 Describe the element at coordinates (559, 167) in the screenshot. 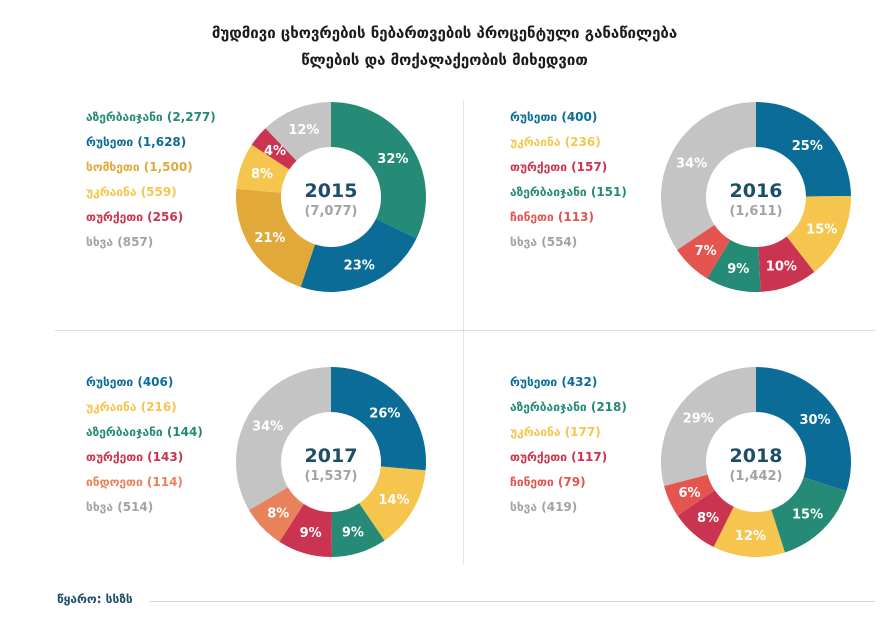

I see `legend-item: თურქეთი (157)` at that location.